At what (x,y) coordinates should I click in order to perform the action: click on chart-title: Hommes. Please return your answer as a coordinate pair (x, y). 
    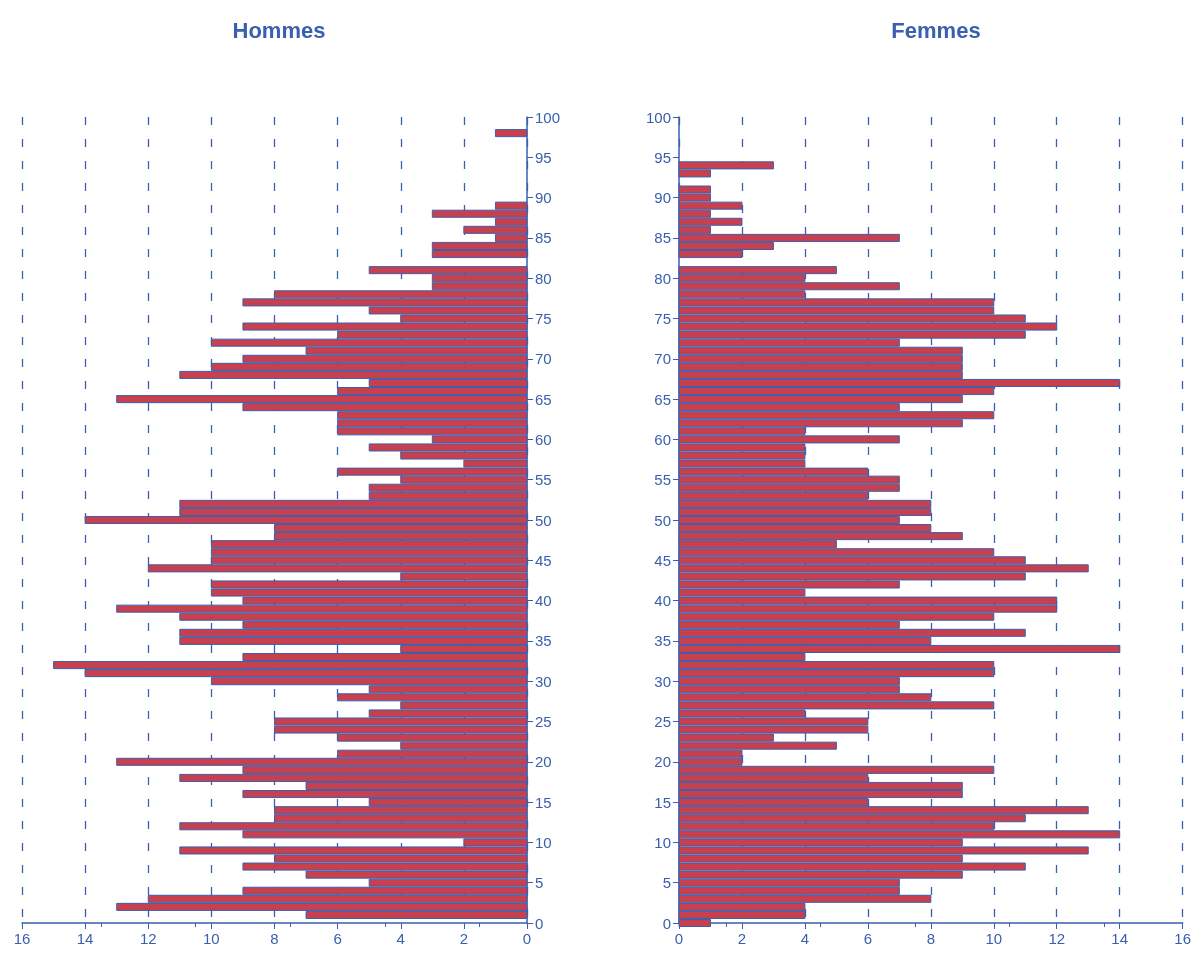
    Looking at the image, I should click on (279, 30).